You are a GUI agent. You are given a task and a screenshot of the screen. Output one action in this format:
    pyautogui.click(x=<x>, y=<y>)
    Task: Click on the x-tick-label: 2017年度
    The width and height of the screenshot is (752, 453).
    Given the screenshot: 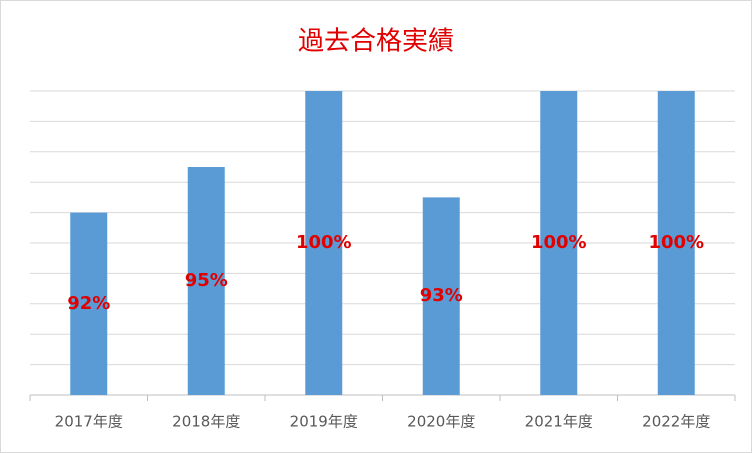 What is the action you would take?
    pyautogui.click(x=89, y=422)
    